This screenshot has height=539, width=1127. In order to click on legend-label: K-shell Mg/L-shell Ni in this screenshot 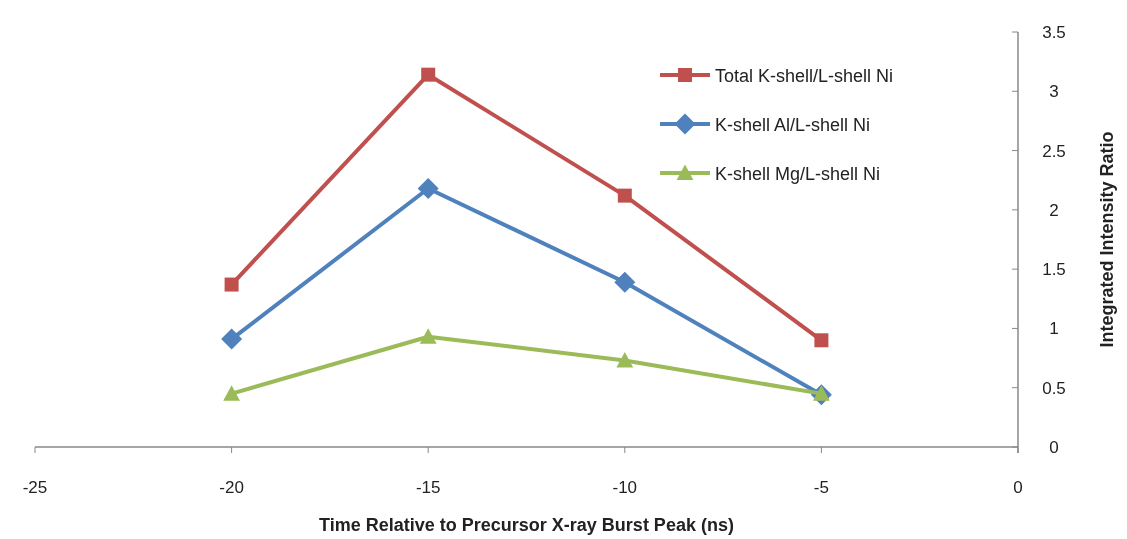, I will do `click(798, 174)`.